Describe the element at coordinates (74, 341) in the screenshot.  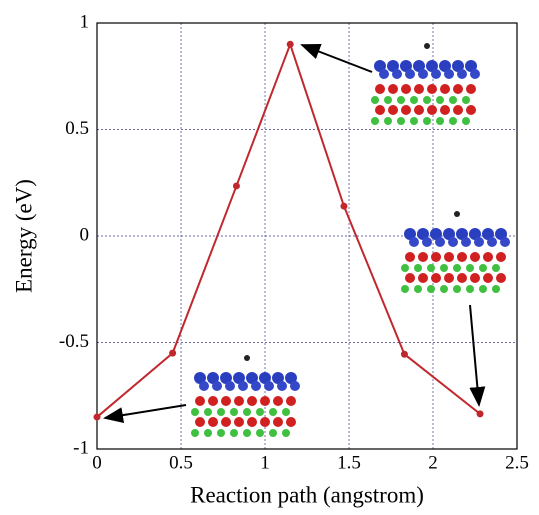
I see `y-tick-label: -0.5` at that location.